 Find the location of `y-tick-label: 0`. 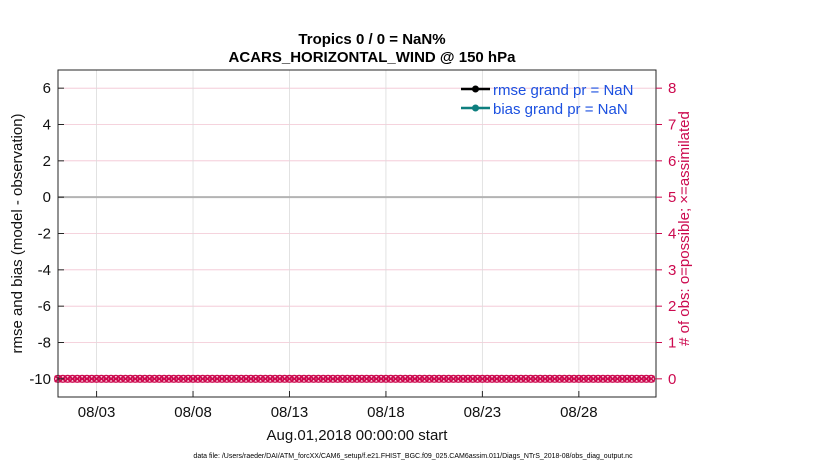

y-tick-label: 0 is located at coordinates (47, 197).